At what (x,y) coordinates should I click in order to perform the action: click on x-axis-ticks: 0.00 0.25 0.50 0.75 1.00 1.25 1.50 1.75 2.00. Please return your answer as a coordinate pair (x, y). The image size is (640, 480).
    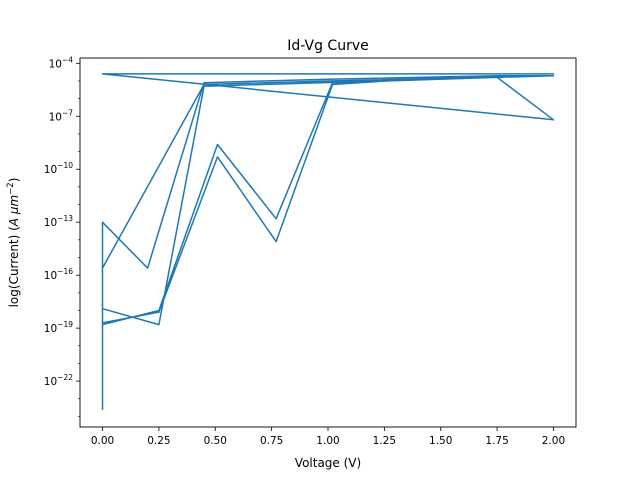
    Looking at the image, I should click on (328, 437).